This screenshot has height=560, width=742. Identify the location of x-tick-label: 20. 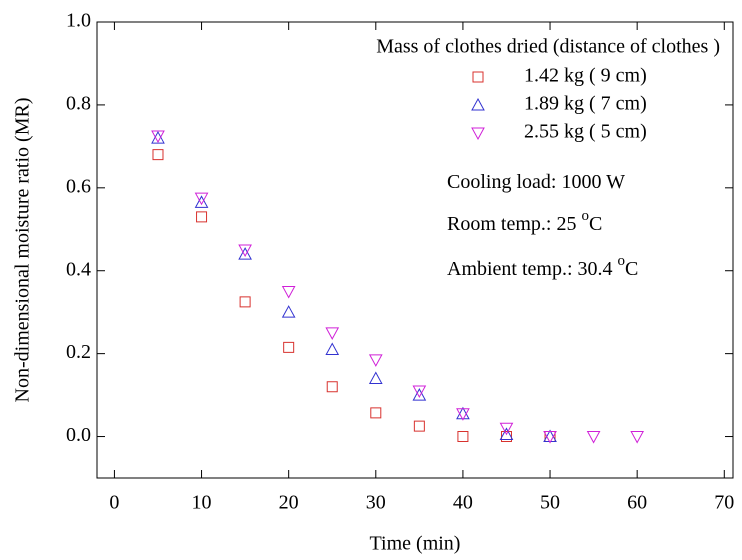
(289, 503).